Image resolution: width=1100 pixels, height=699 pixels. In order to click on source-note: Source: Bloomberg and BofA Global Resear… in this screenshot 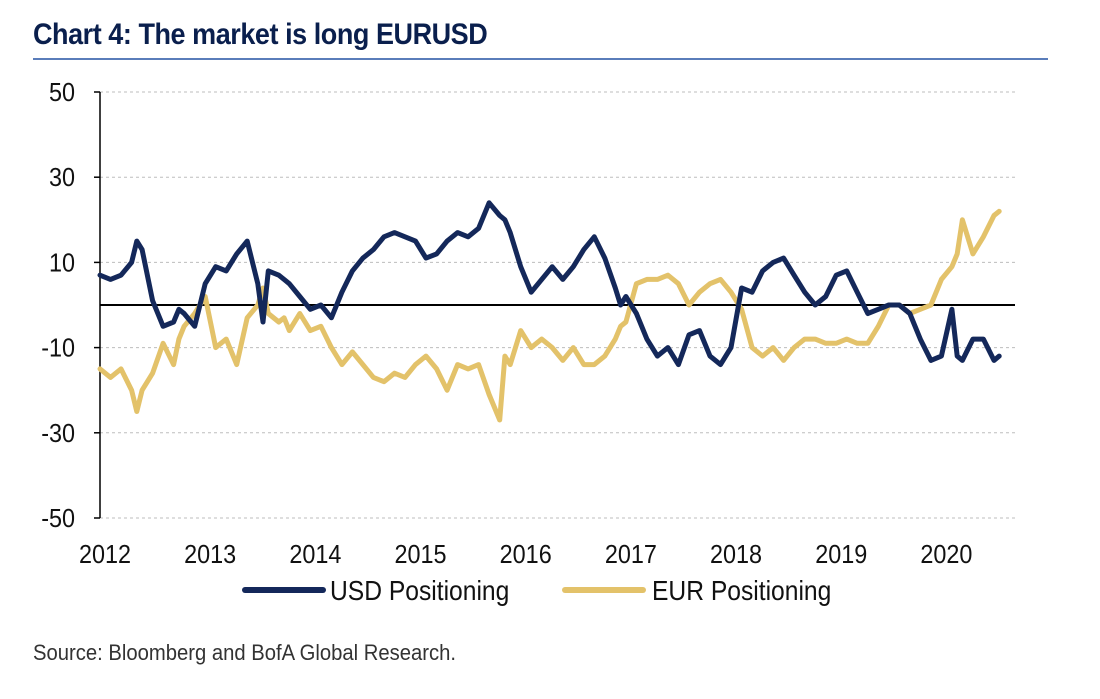, I will do `click(245, 652)`.